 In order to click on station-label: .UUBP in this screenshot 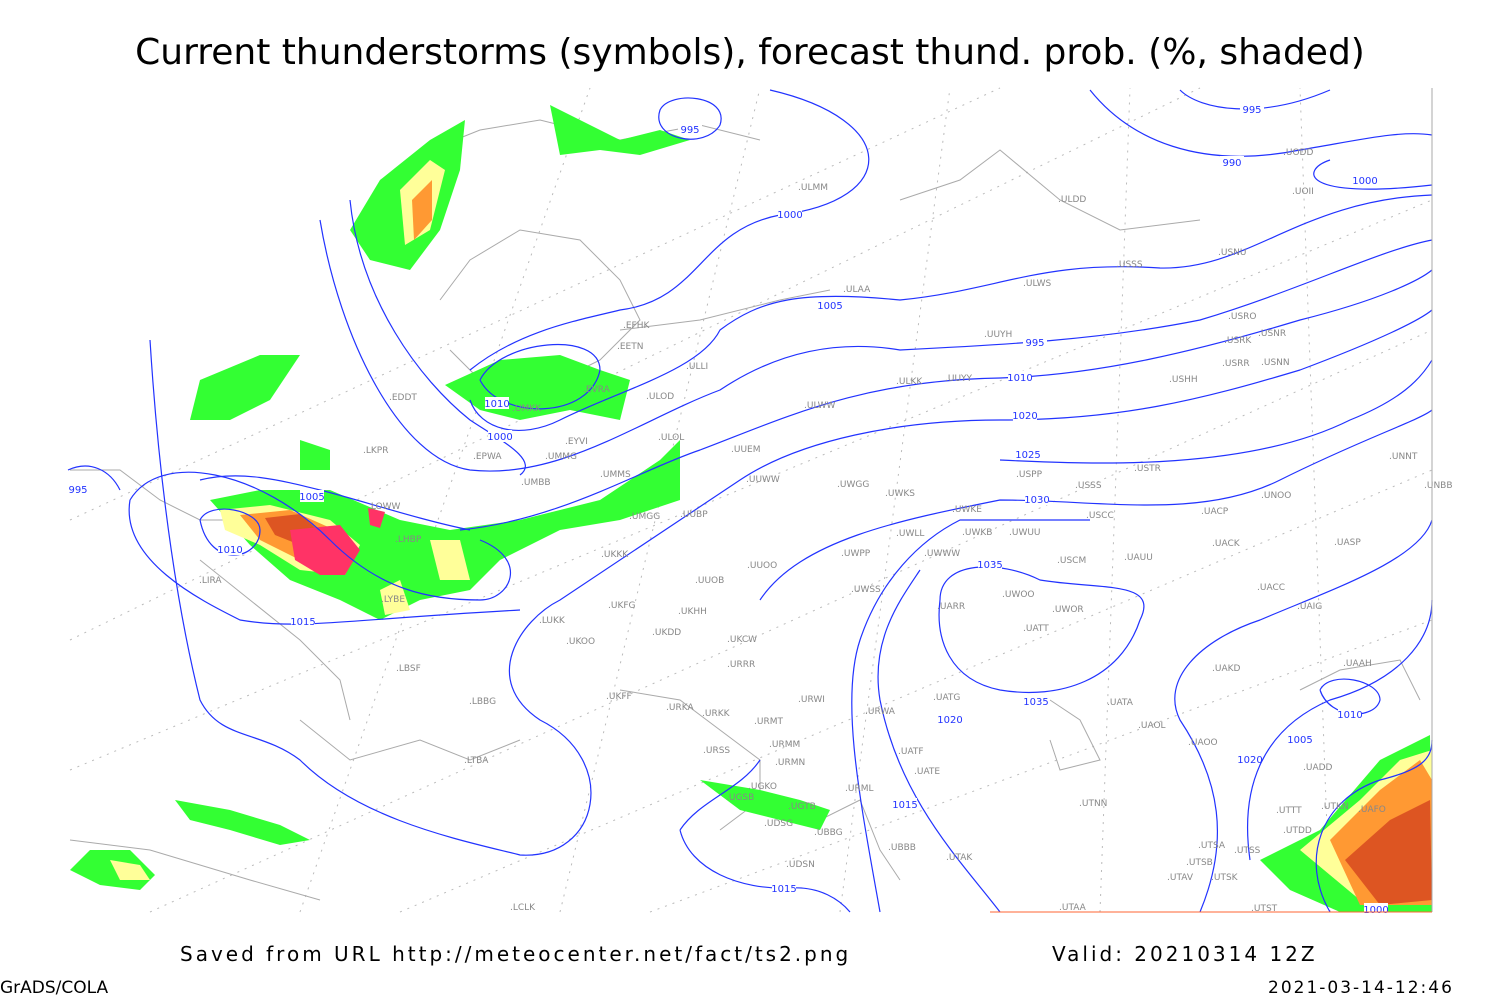, I will do `click(694, 515)`.